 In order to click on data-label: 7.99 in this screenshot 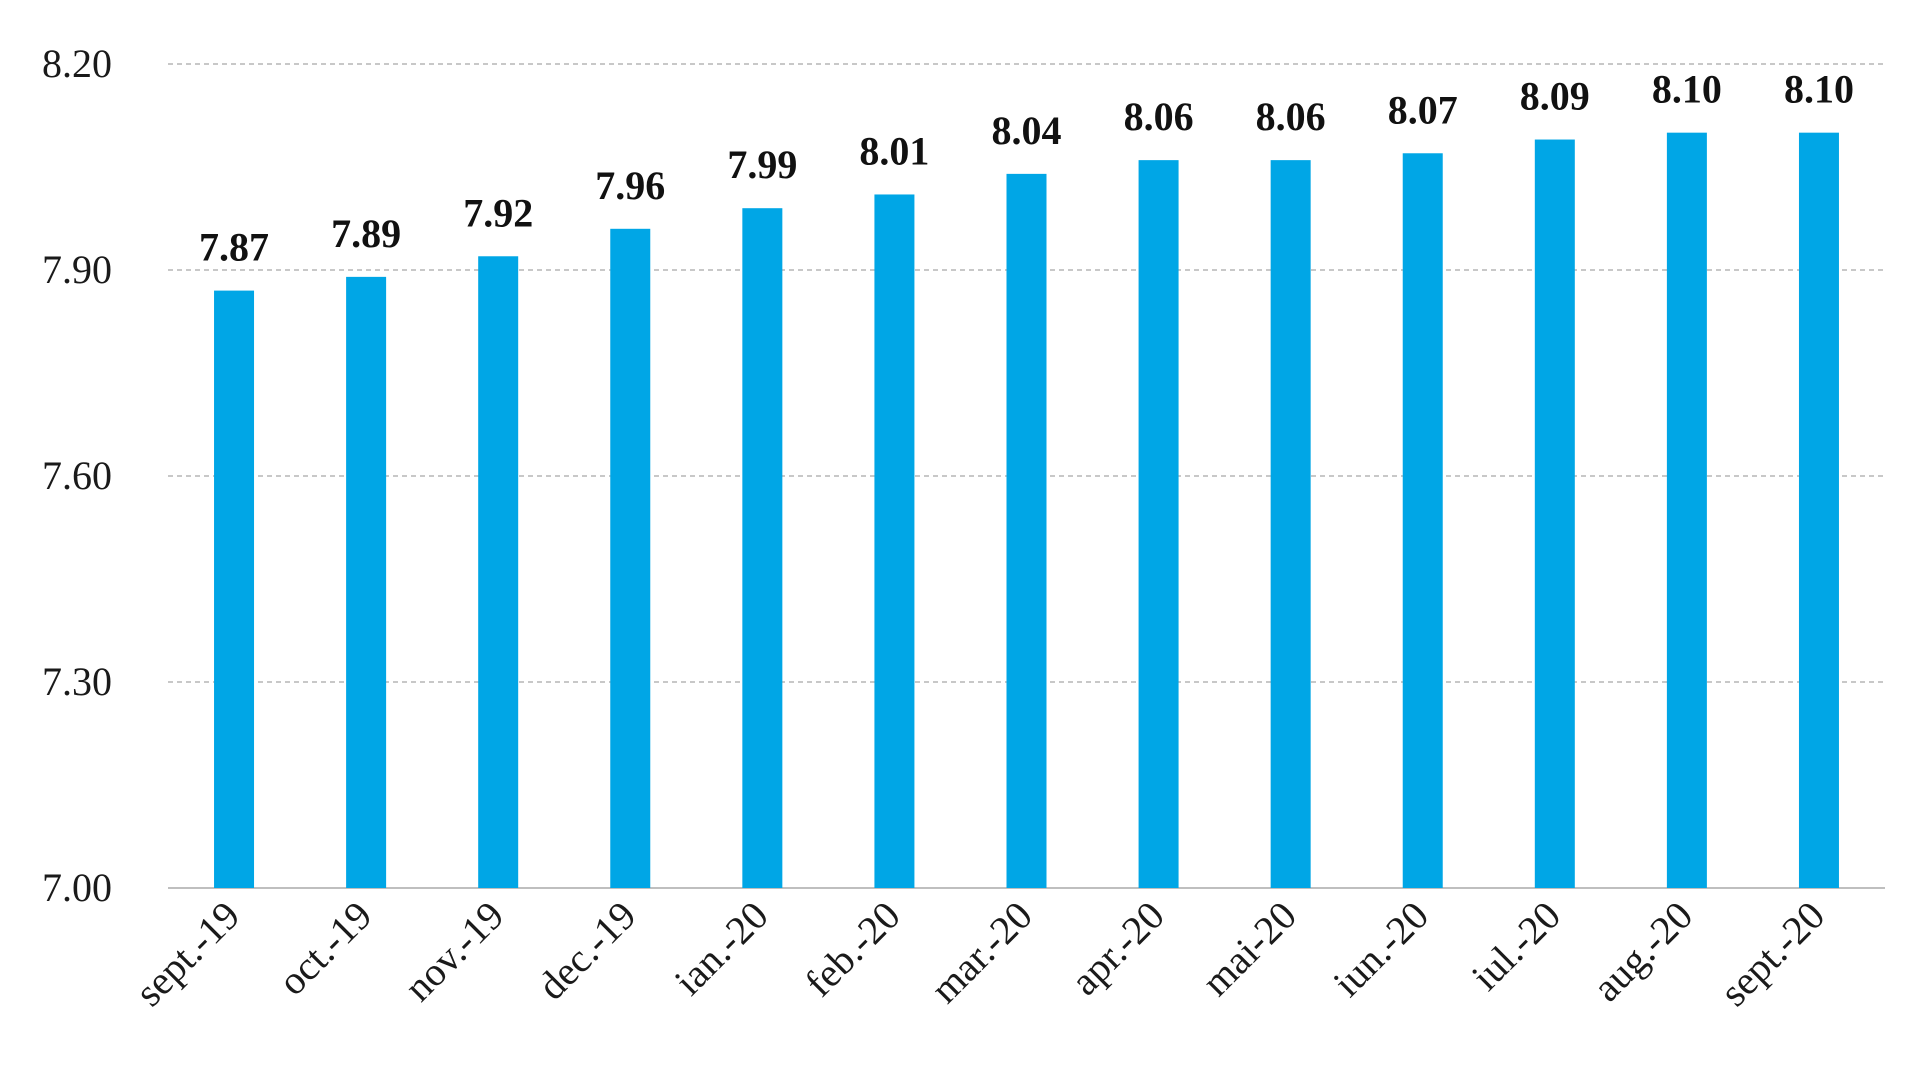, I will do `click(762, 164)`.